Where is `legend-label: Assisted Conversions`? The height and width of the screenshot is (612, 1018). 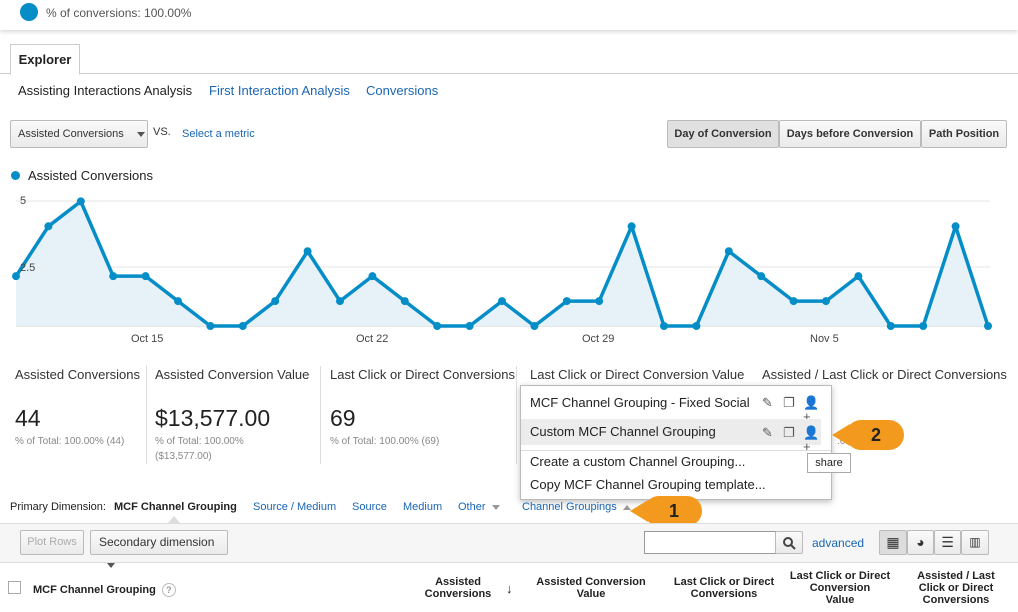
legend-label: Assisted Conversions is located at coordinates (90, 175).